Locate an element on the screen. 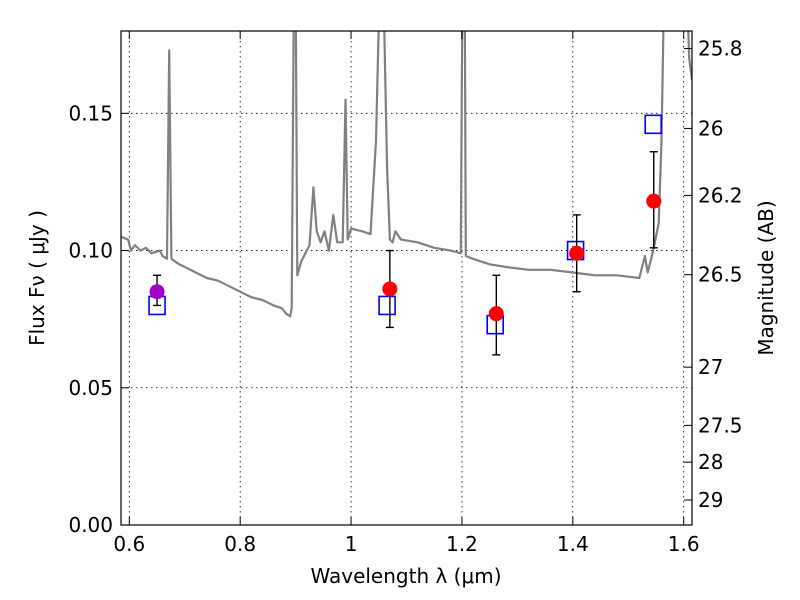 The image size is (800, 600). right-tick-label: 26.2 is located at coordinates (720, 195).